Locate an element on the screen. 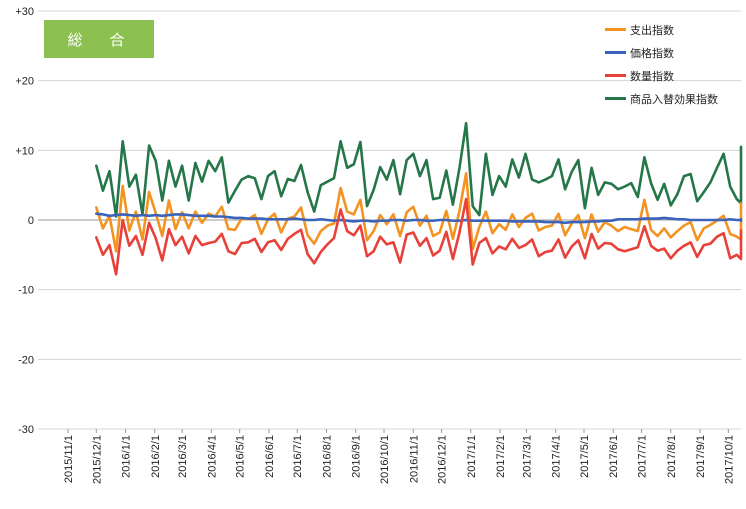 The image size is (746, 509). legend-item-quantity: 数量指数 is located at coordinates (661, 75).